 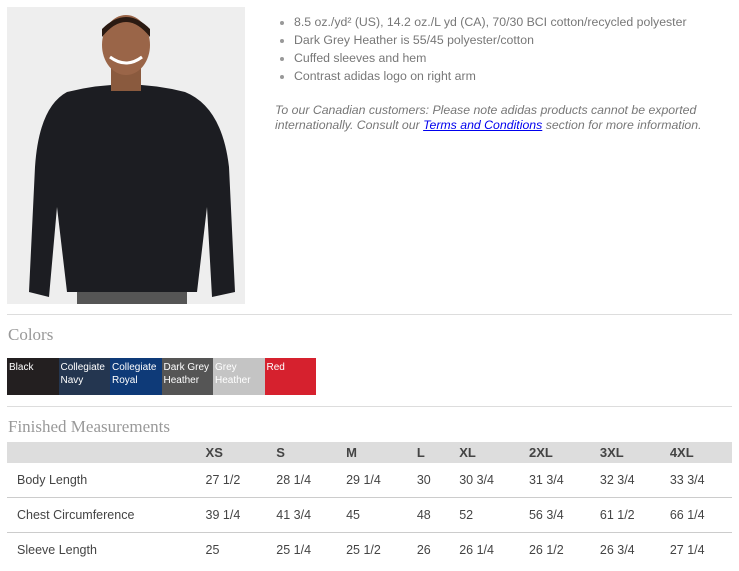 I want to click on size-header: S, so click(x=311, y=452).